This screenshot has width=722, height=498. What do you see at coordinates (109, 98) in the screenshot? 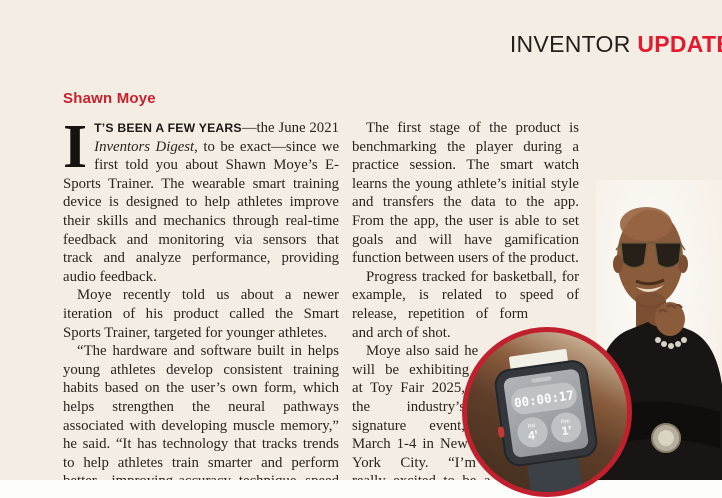
I see `byline: Shawn Moye` at bounding box center [109, 98].